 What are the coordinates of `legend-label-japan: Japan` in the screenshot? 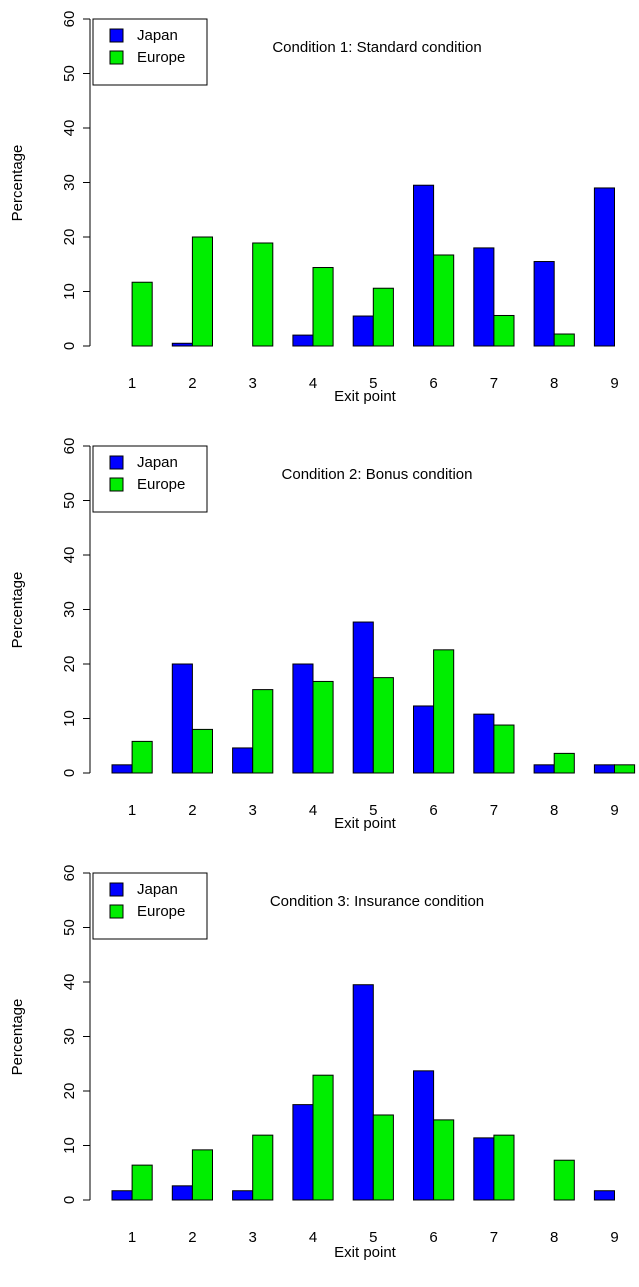 It's located at (157, 35).